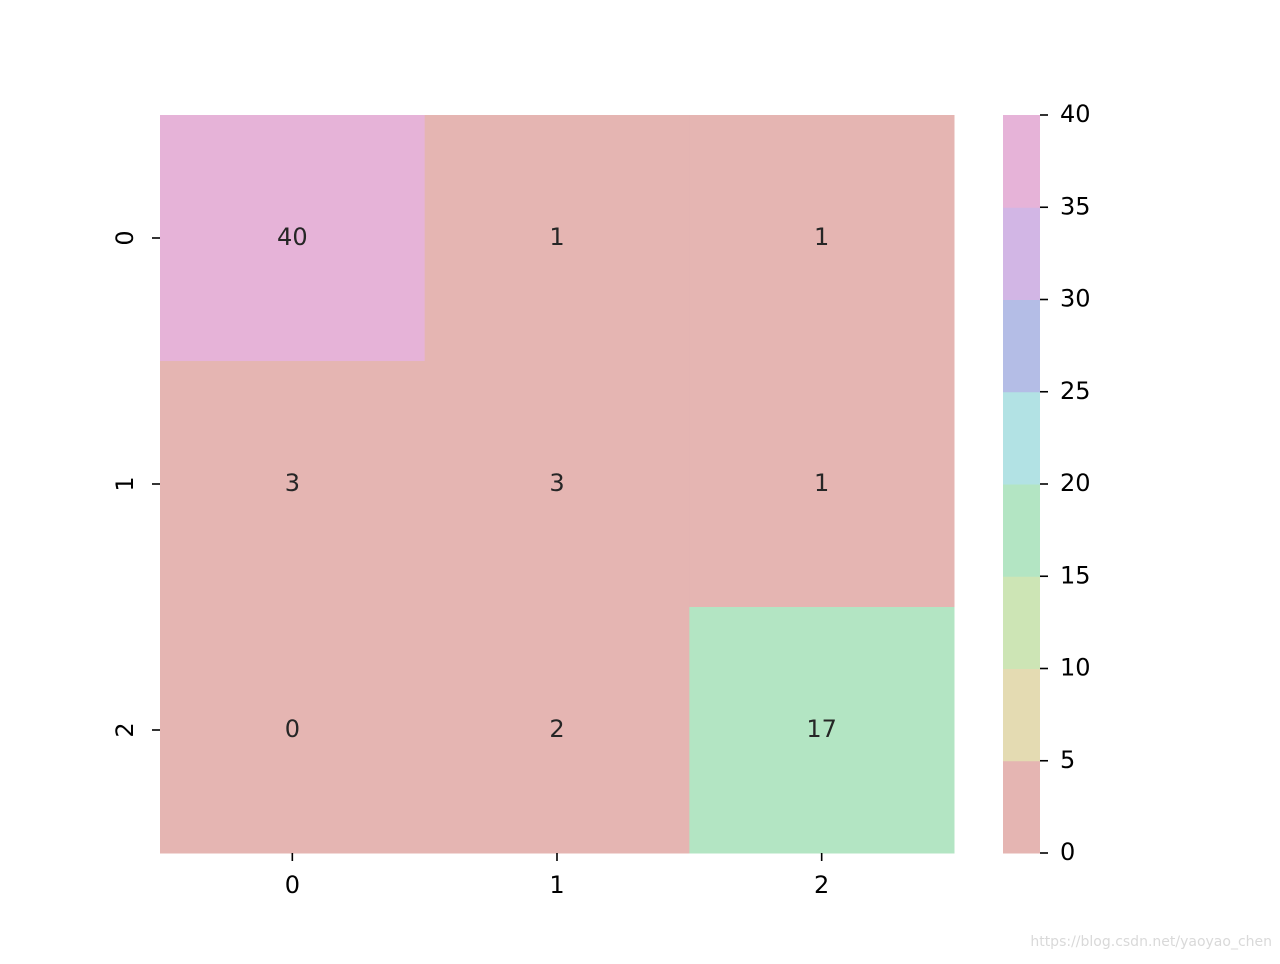 The image size is (1280, 964). What do you see at coordinates (125, 237) in the screenshot?
I see `y-tick-label: 0` at bounding box center [125, 237].